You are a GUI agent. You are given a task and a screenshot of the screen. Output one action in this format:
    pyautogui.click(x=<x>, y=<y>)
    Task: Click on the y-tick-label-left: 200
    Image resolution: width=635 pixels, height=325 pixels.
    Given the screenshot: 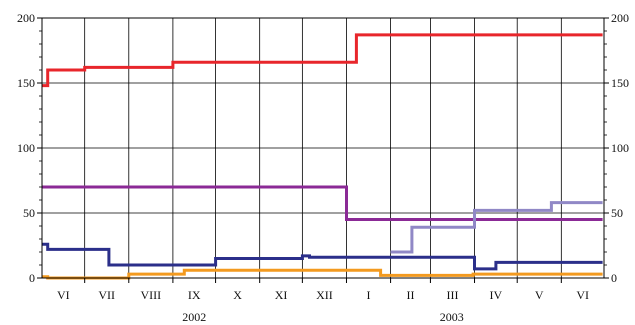 What is the action you would take?
    pyautogui.click(x=26, y=18)
    